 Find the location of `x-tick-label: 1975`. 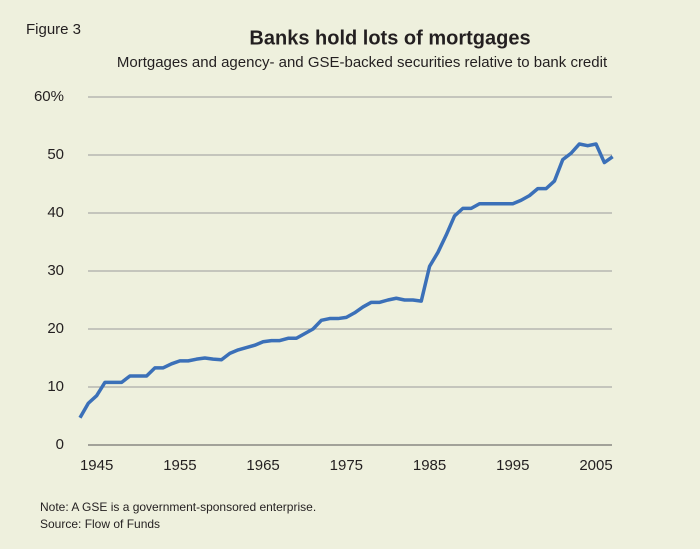

x-tick-label: 1975 is located at coordinates (346, 465).